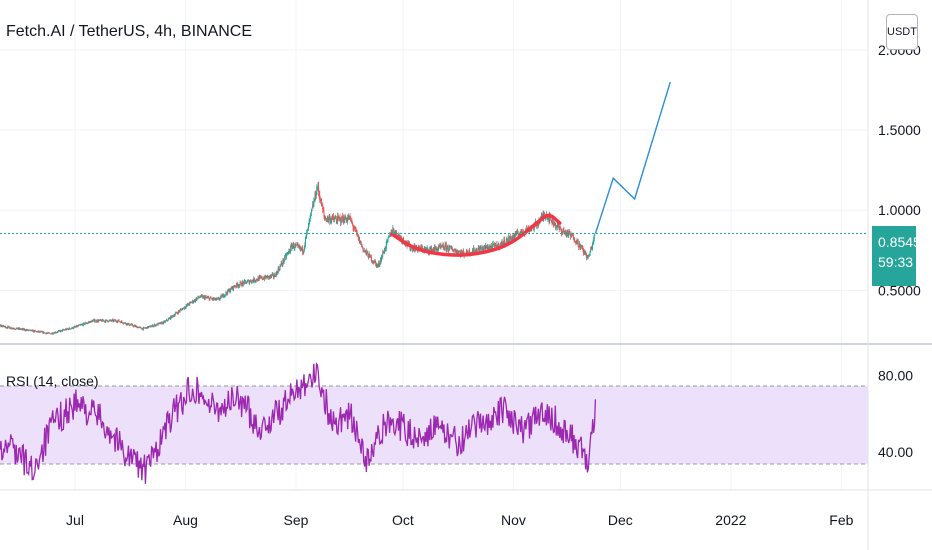  Describe the element at coordinates (185, 520) in the screenshot. I see `x-tick-label: Aug` at that location.